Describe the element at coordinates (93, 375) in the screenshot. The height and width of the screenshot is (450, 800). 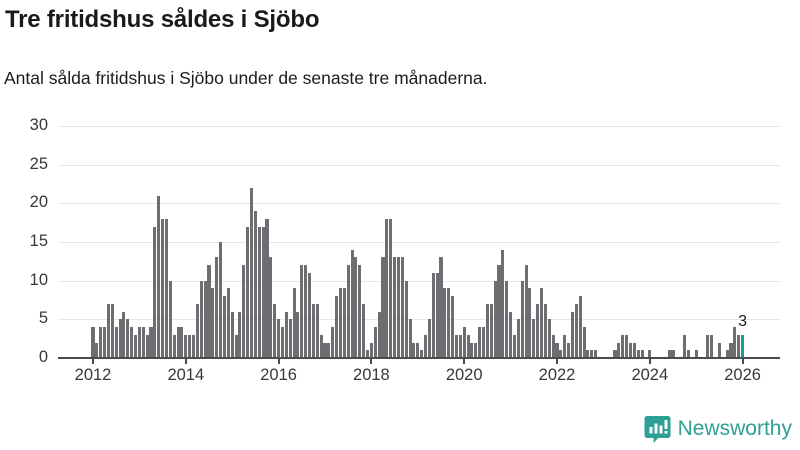
I see `x-tick-label: 2012` at that location.